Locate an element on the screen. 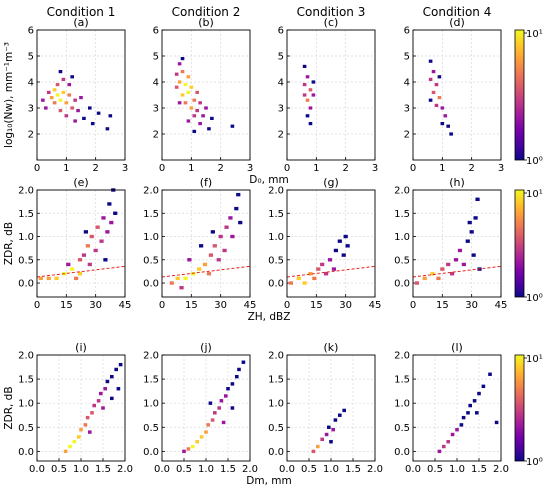  panel-c: (c) 0 1 2 3 2 3 4 5 6 is located at coordinates (328, 95).